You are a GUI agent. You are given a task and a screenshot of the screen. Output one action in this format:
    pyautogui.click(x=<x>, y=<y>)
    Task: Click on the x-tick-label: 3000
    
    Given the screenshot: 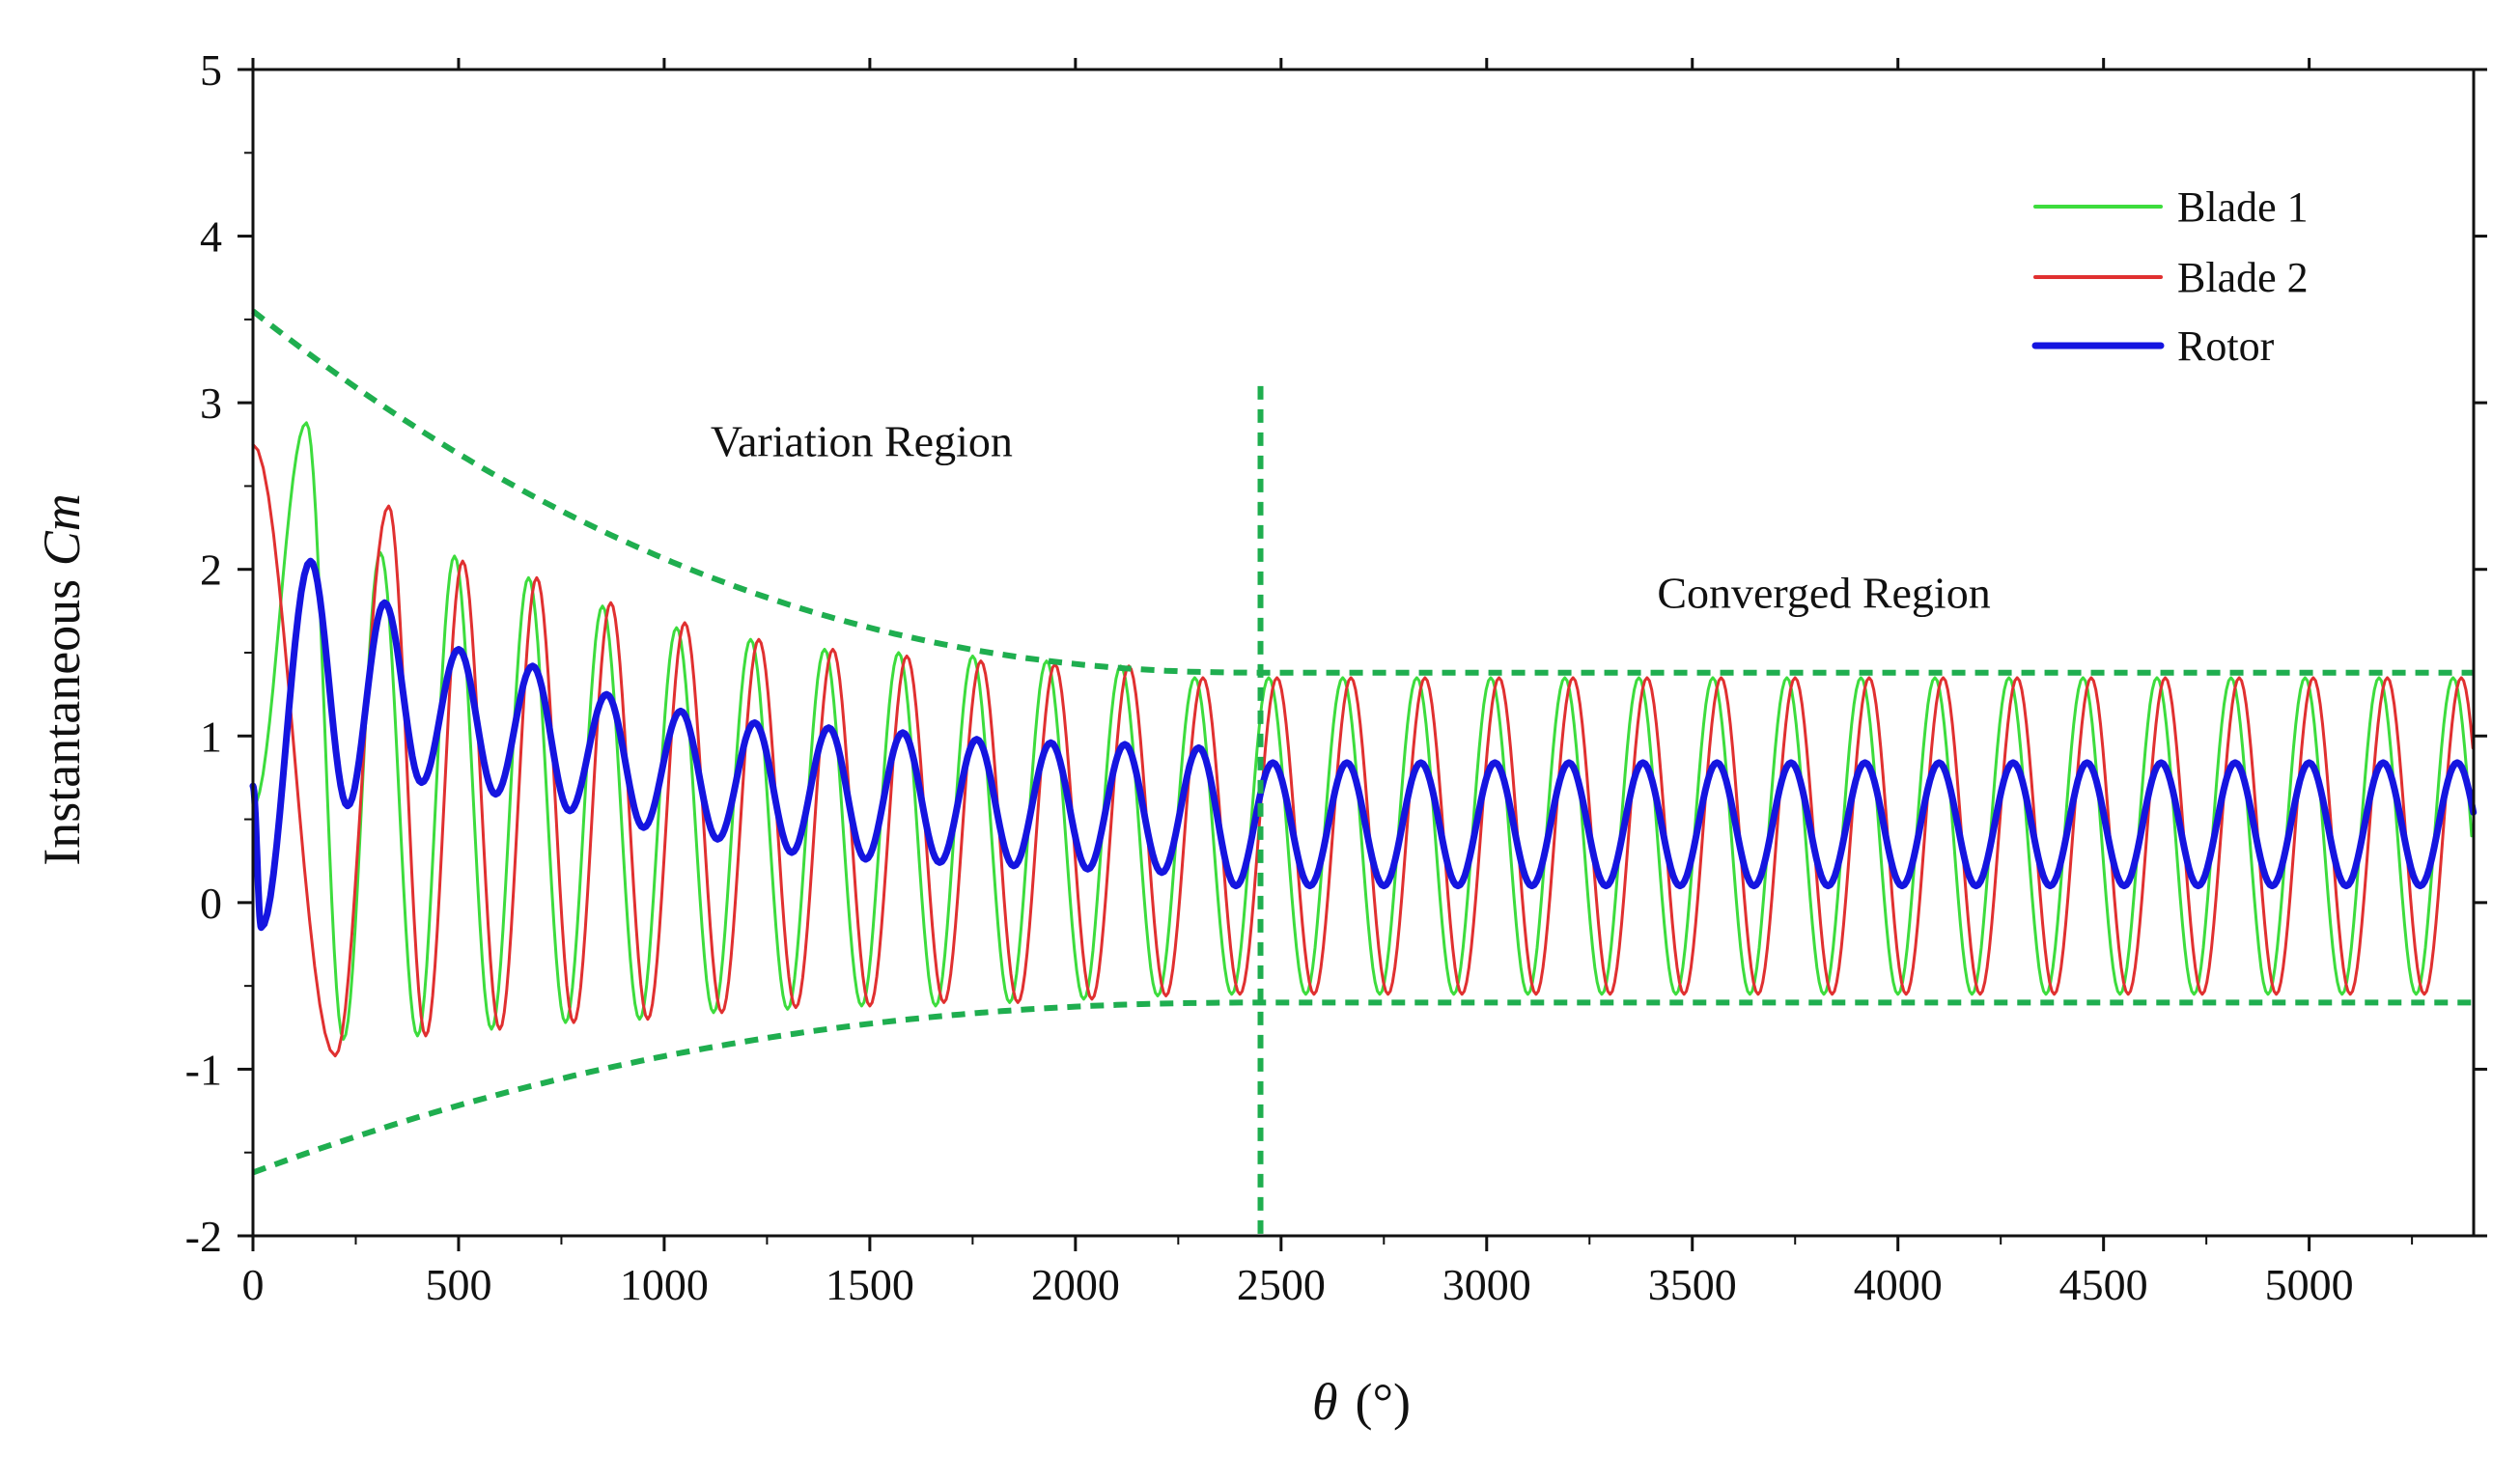 What is the action you would take?
    pyautogui.click(x=1487, y=1284)
    